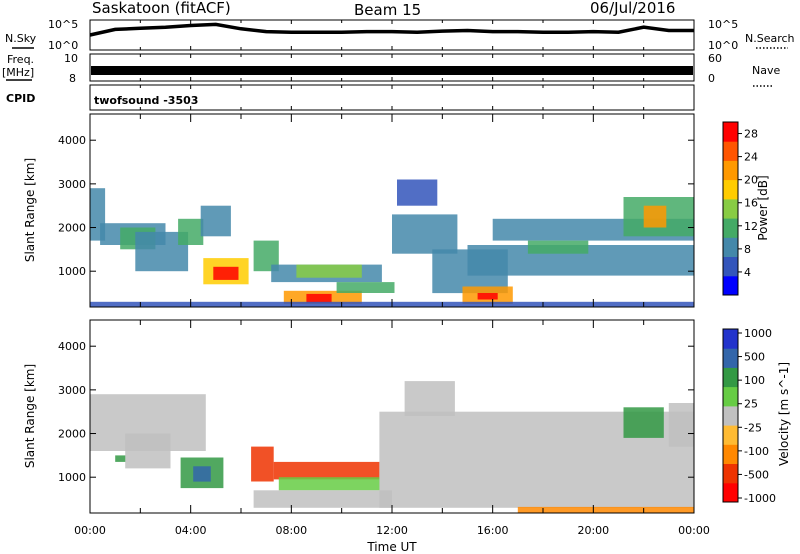 The image size is (800, 554). I want to click on power-ylabel: Slant Range [km], so click(30, 210).